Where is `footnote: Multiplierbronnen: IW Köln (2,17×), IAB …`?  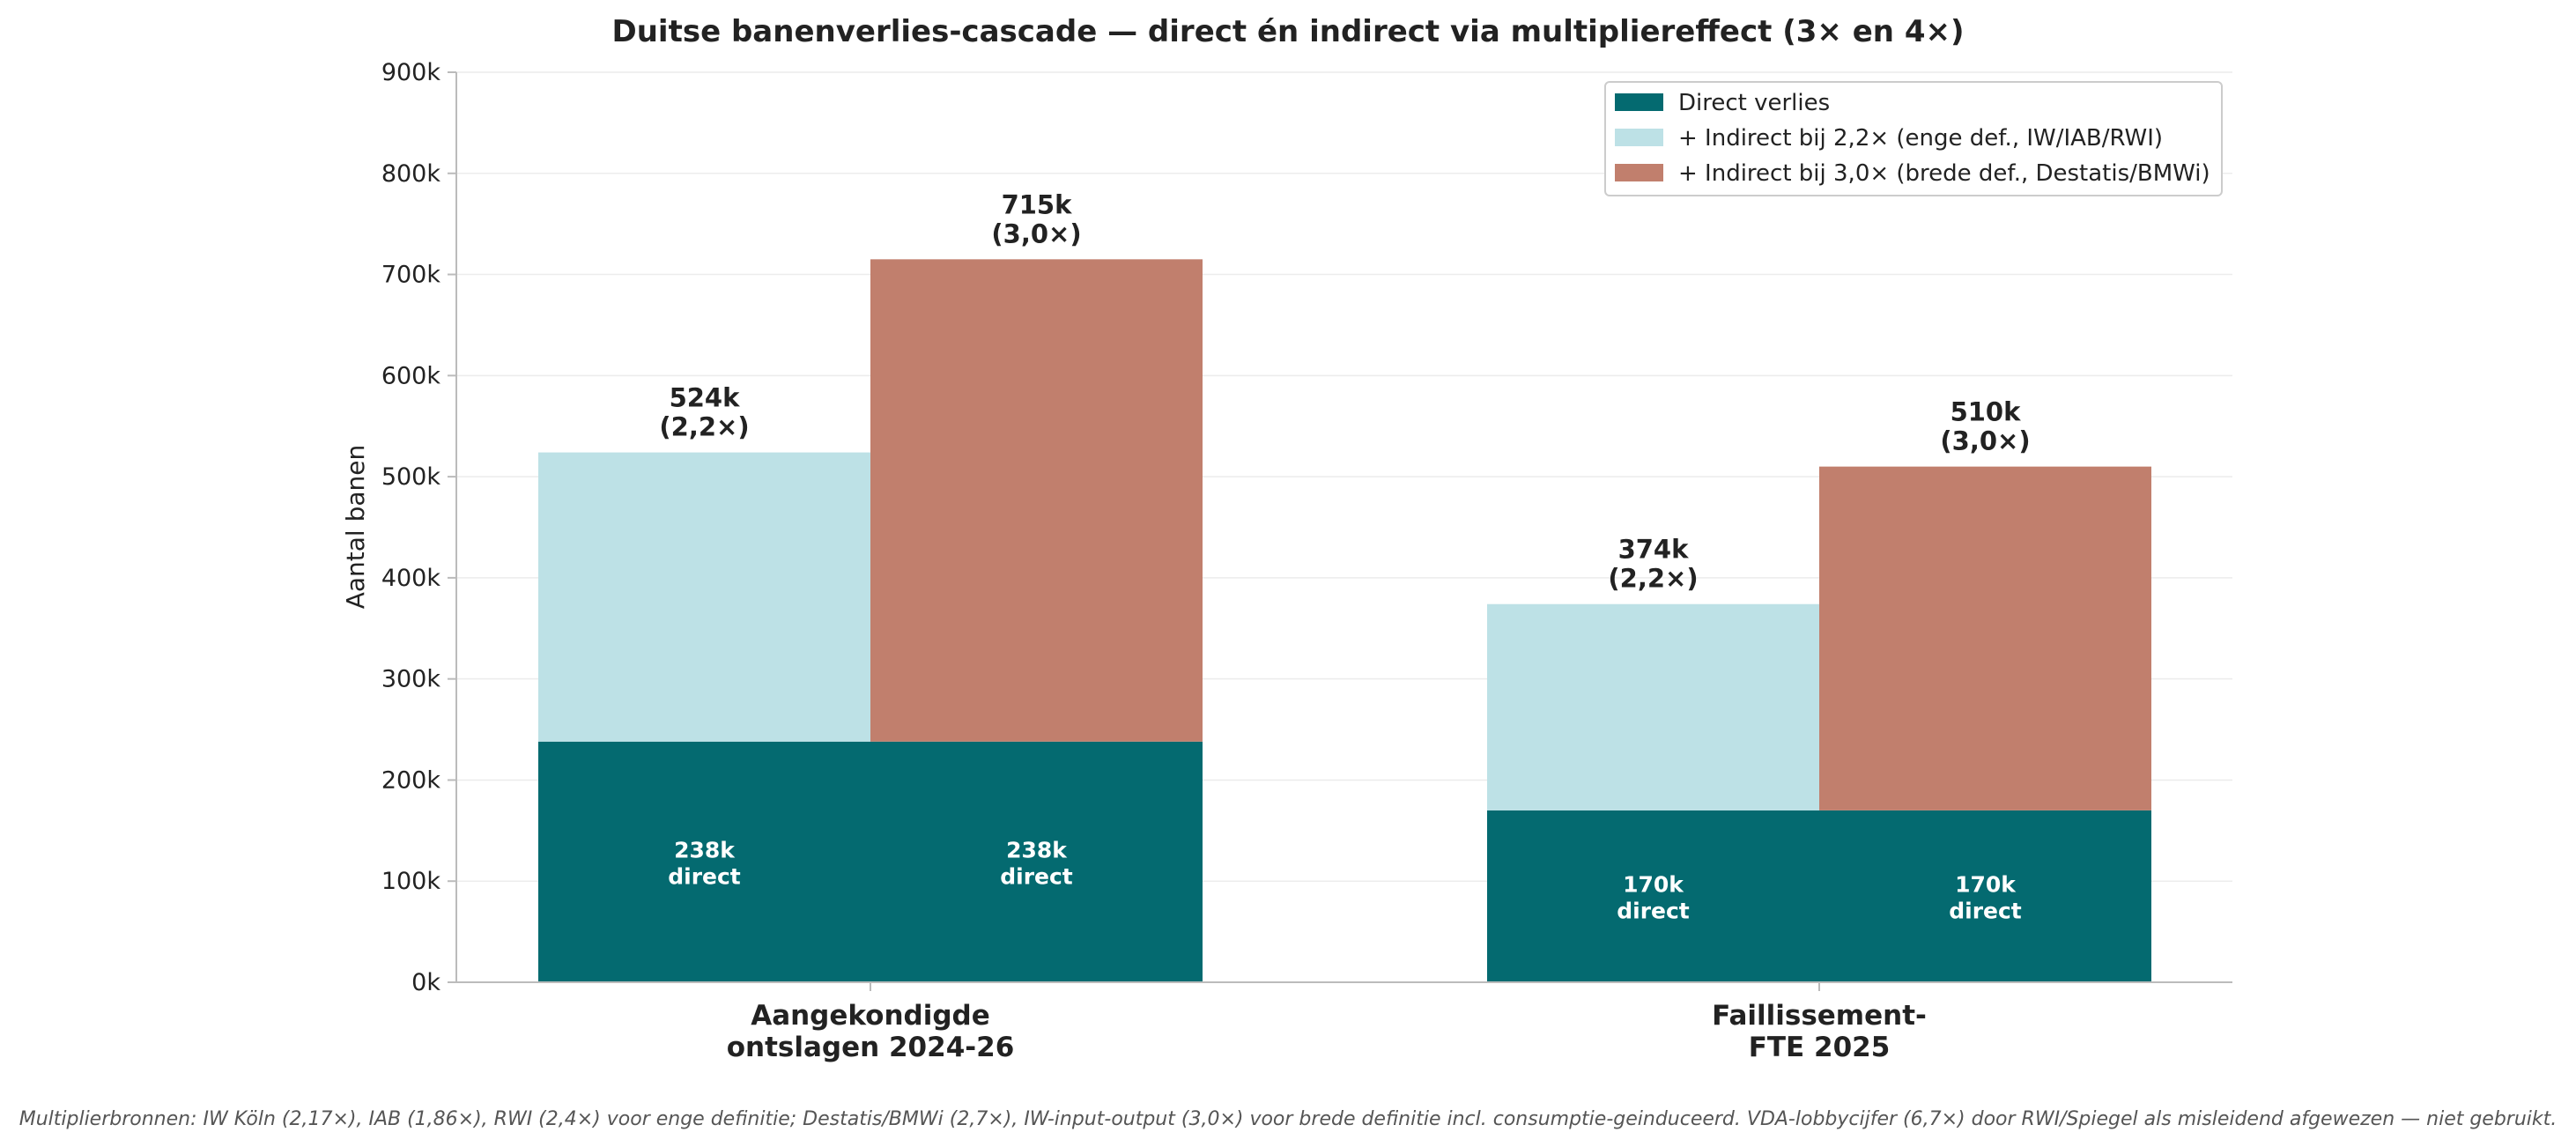 footnote: Multiplierbronnen: IW Köln (2,17×), IAB … is located at coordinates (1288, 1119).